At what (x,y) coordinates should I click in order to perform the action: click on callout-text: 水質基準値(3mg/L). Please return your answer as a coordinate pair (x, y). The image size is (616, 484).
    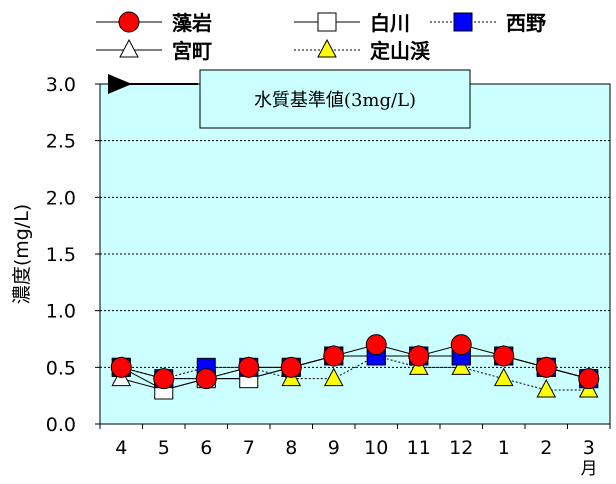
    Looking at the image, I should click on (335, 100).